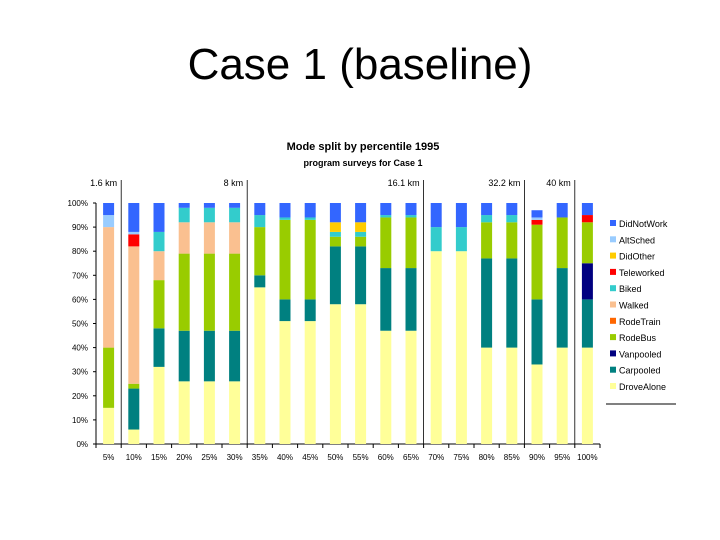  Describe the element at coordinates (562, 243) in the screenshot. I see `bar-segment-rodebus-95pct` at that location.